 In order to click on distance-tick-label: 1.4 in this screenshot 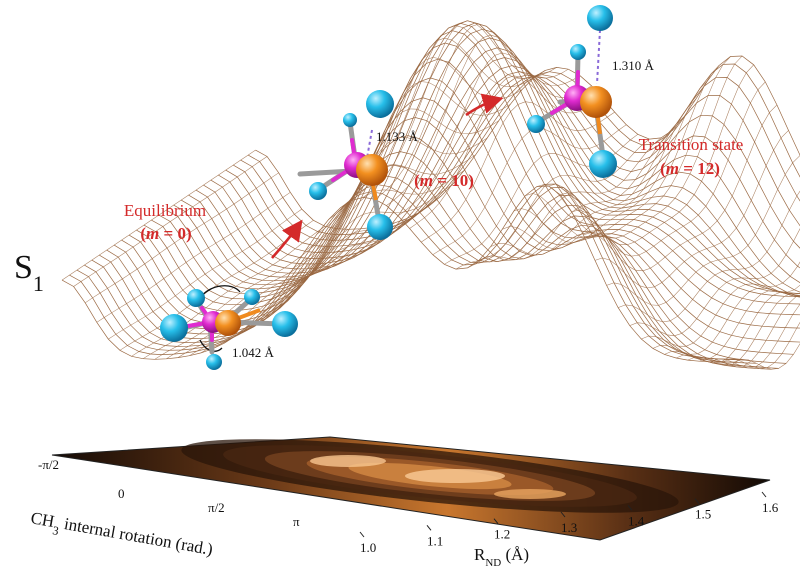, I will do `click(636, 520)`.